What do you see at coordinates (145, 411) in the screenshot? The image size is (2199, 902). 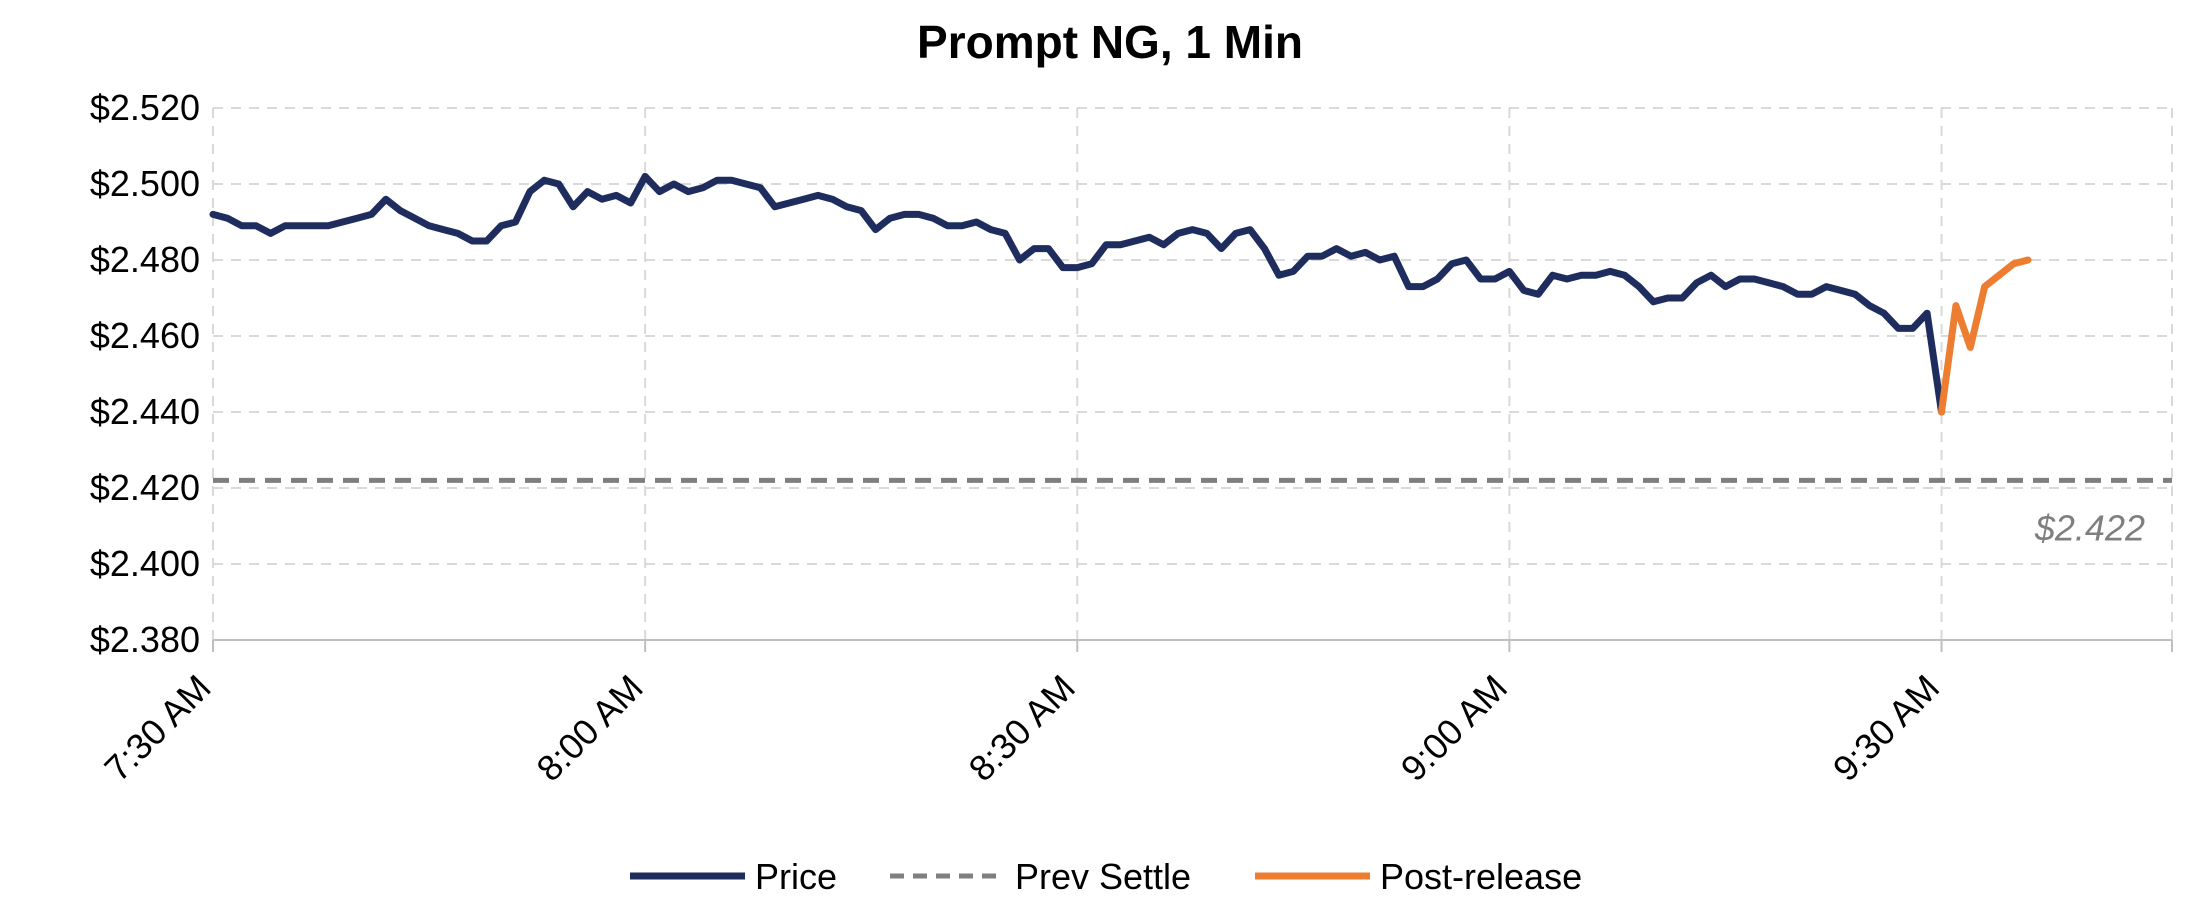 I see `y-tick-label: $2.440` at bounding box center [145, 411].